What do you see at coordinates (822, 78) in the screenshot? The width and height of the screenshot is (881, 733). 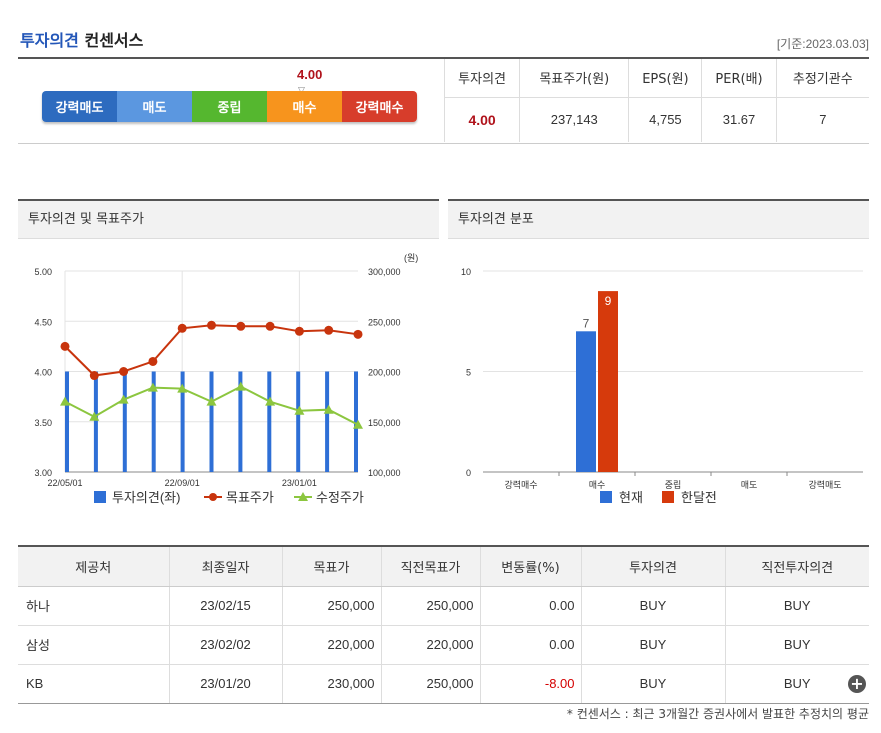 I see `summary-header: 추정기관수` at bounding box center [822, 78].